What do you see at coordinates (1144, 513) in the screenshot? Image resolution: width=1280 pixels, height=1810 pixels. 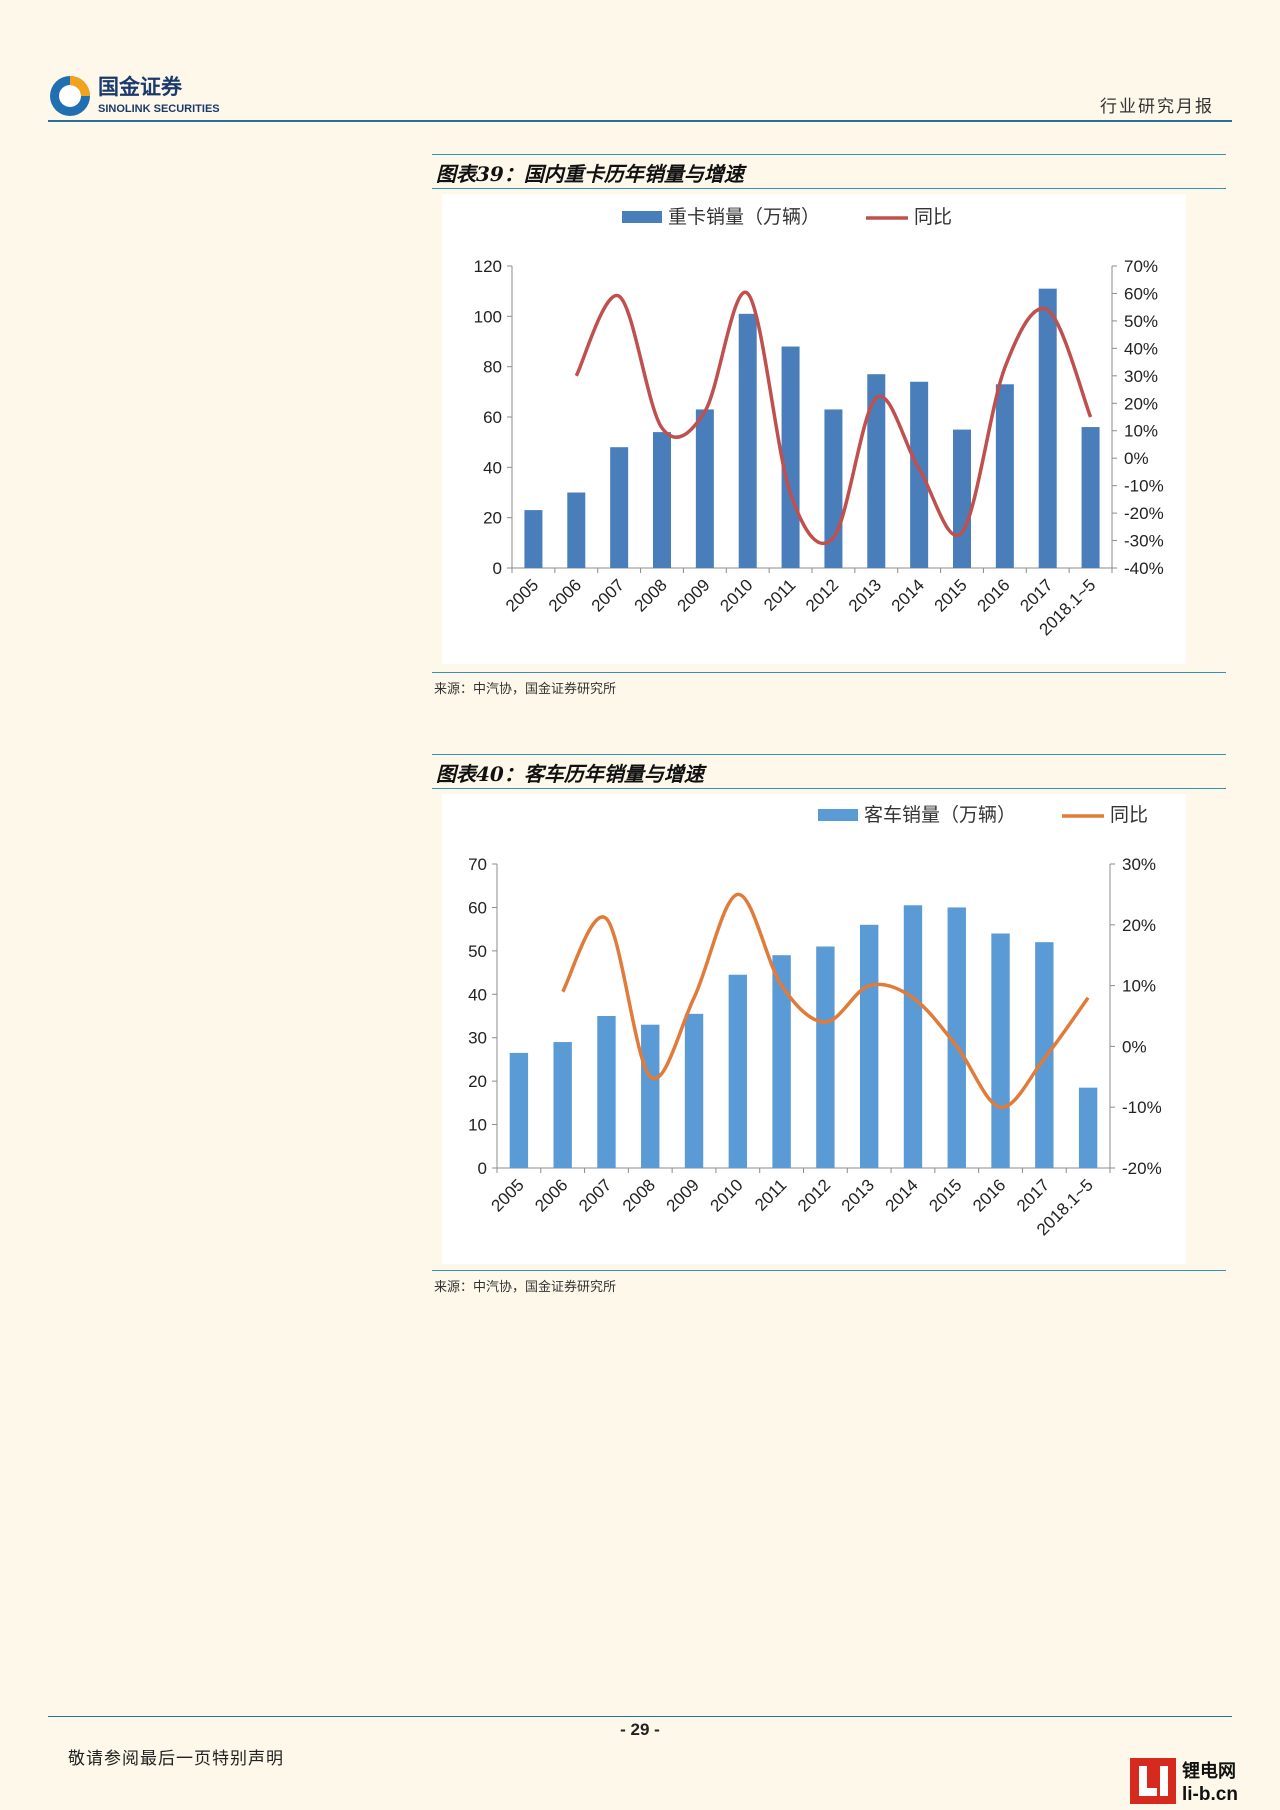 I see `right-axis-tick-label: -20%` at bounding box center [1144, 513].